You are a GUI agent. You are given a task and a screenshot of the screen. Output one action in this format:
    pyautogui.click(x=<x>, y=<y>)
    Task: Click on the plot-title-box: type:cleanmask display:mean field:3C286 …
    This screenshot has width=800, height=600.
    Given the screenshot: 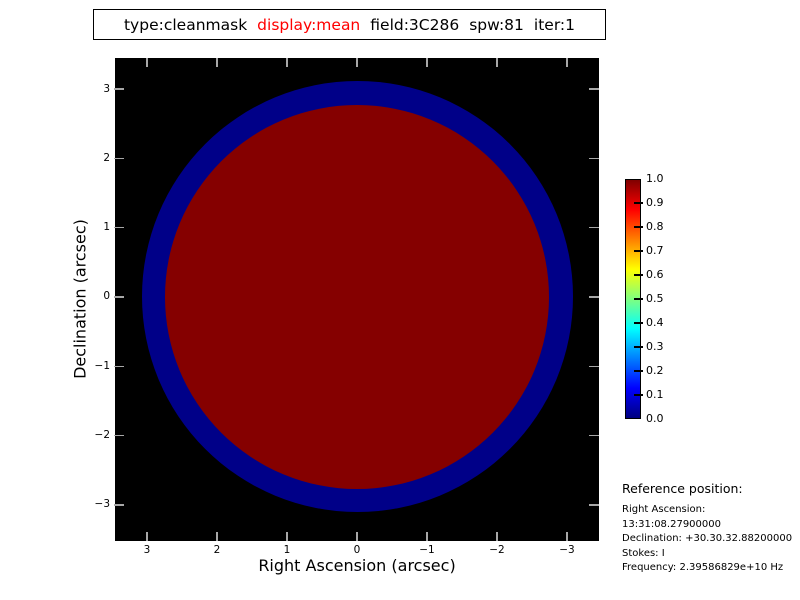 What is the action you would take?
    pyautogui.click(x=349, y=24)
    